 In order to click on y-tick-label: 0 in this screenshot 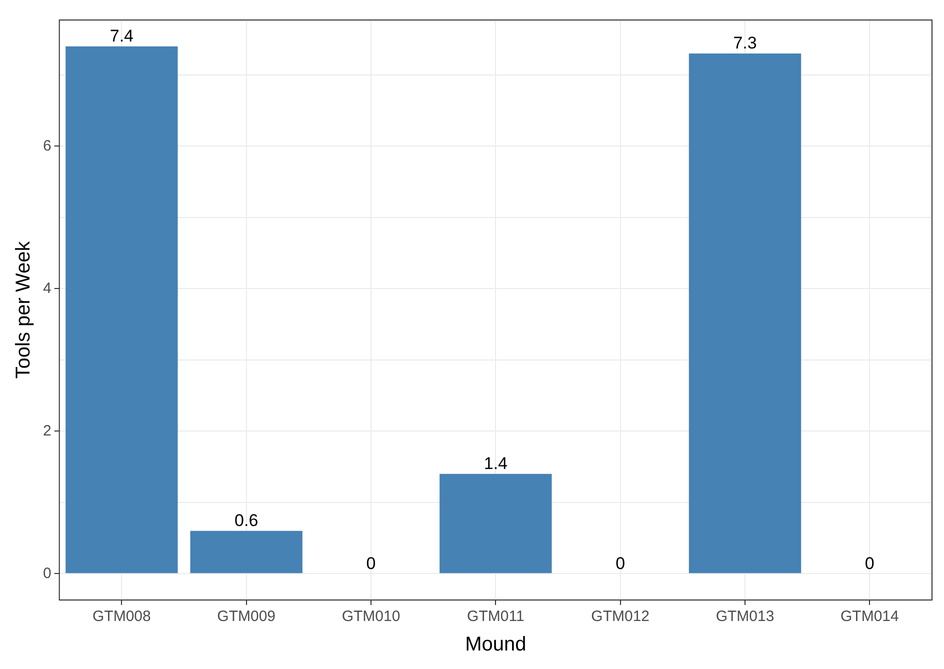, I will do `click(47, 573)`.